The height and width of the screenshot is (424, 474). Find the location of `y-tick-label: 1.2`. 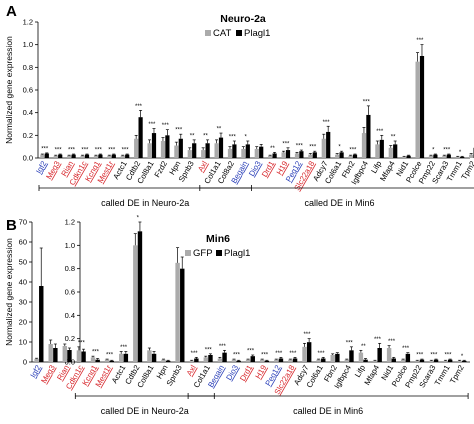

y-tick-label: 1.2 is located at coordinates (70, 222).